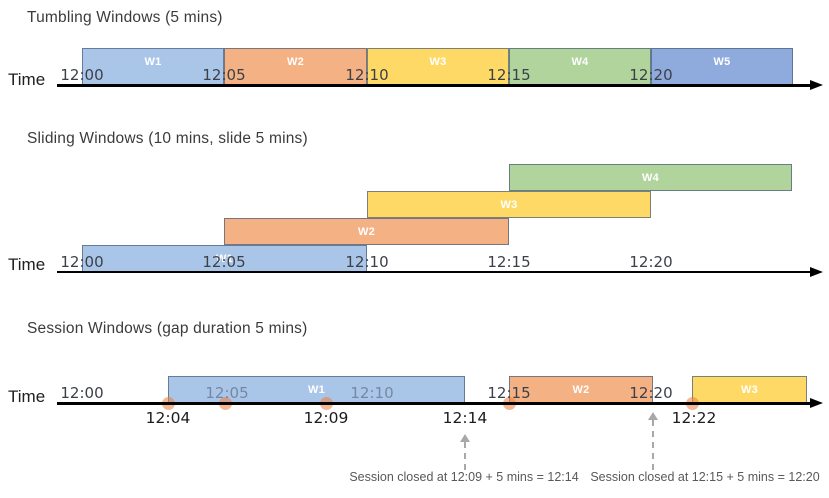 This screenshot has width=829, height=498. What do you see at coordinates (433, 403) in the screenshot?
I see `time-axis-session` at bounding box center [433, 403].